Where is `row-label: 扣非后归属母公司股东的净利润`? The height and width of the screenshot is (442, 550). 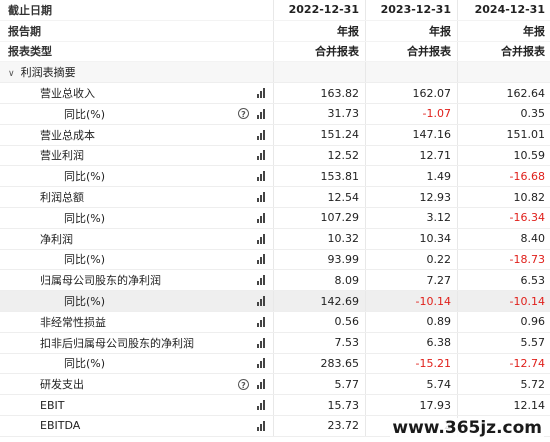 row-label: 扣非后归属母公司股东的净利润 is located at coordinates (117, 343).